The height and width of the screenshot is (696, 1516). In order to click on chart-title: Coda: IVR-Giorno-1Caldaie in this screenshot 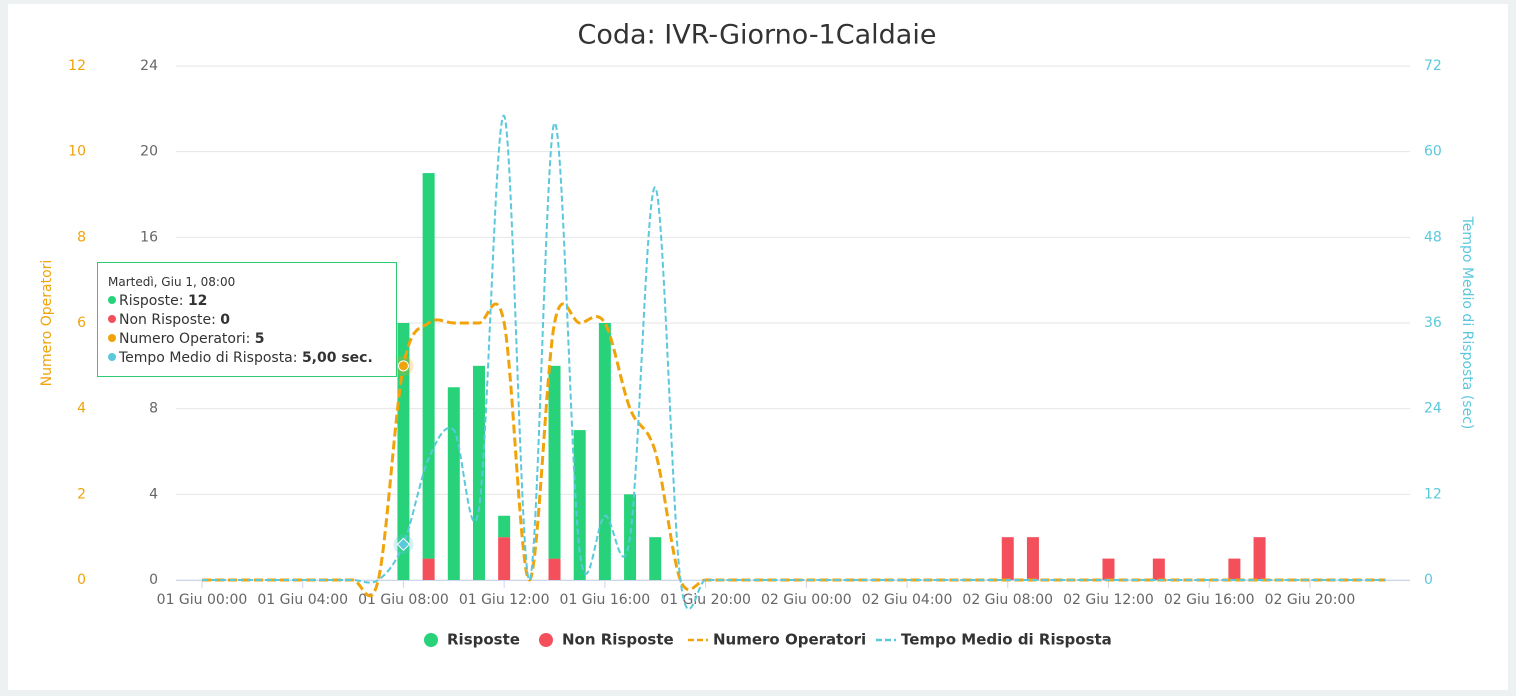, I will do `click(757, 35)`.